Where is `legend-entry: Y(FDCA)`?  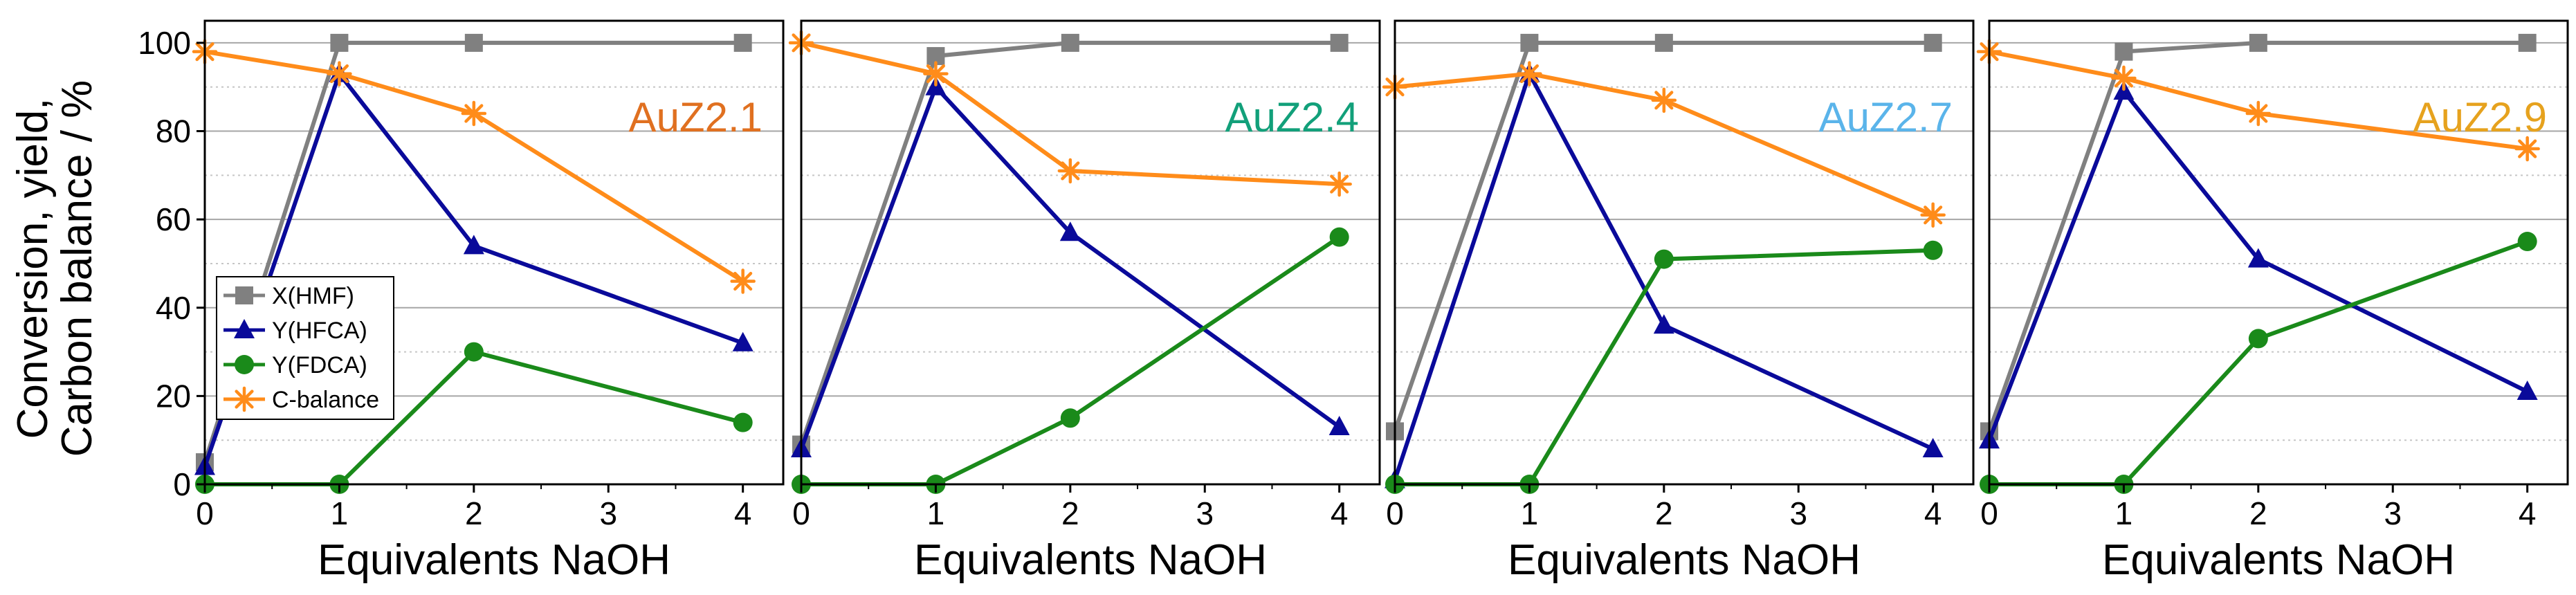
legend-entry: Y(FDCA) is located at coordinates (295, 365).